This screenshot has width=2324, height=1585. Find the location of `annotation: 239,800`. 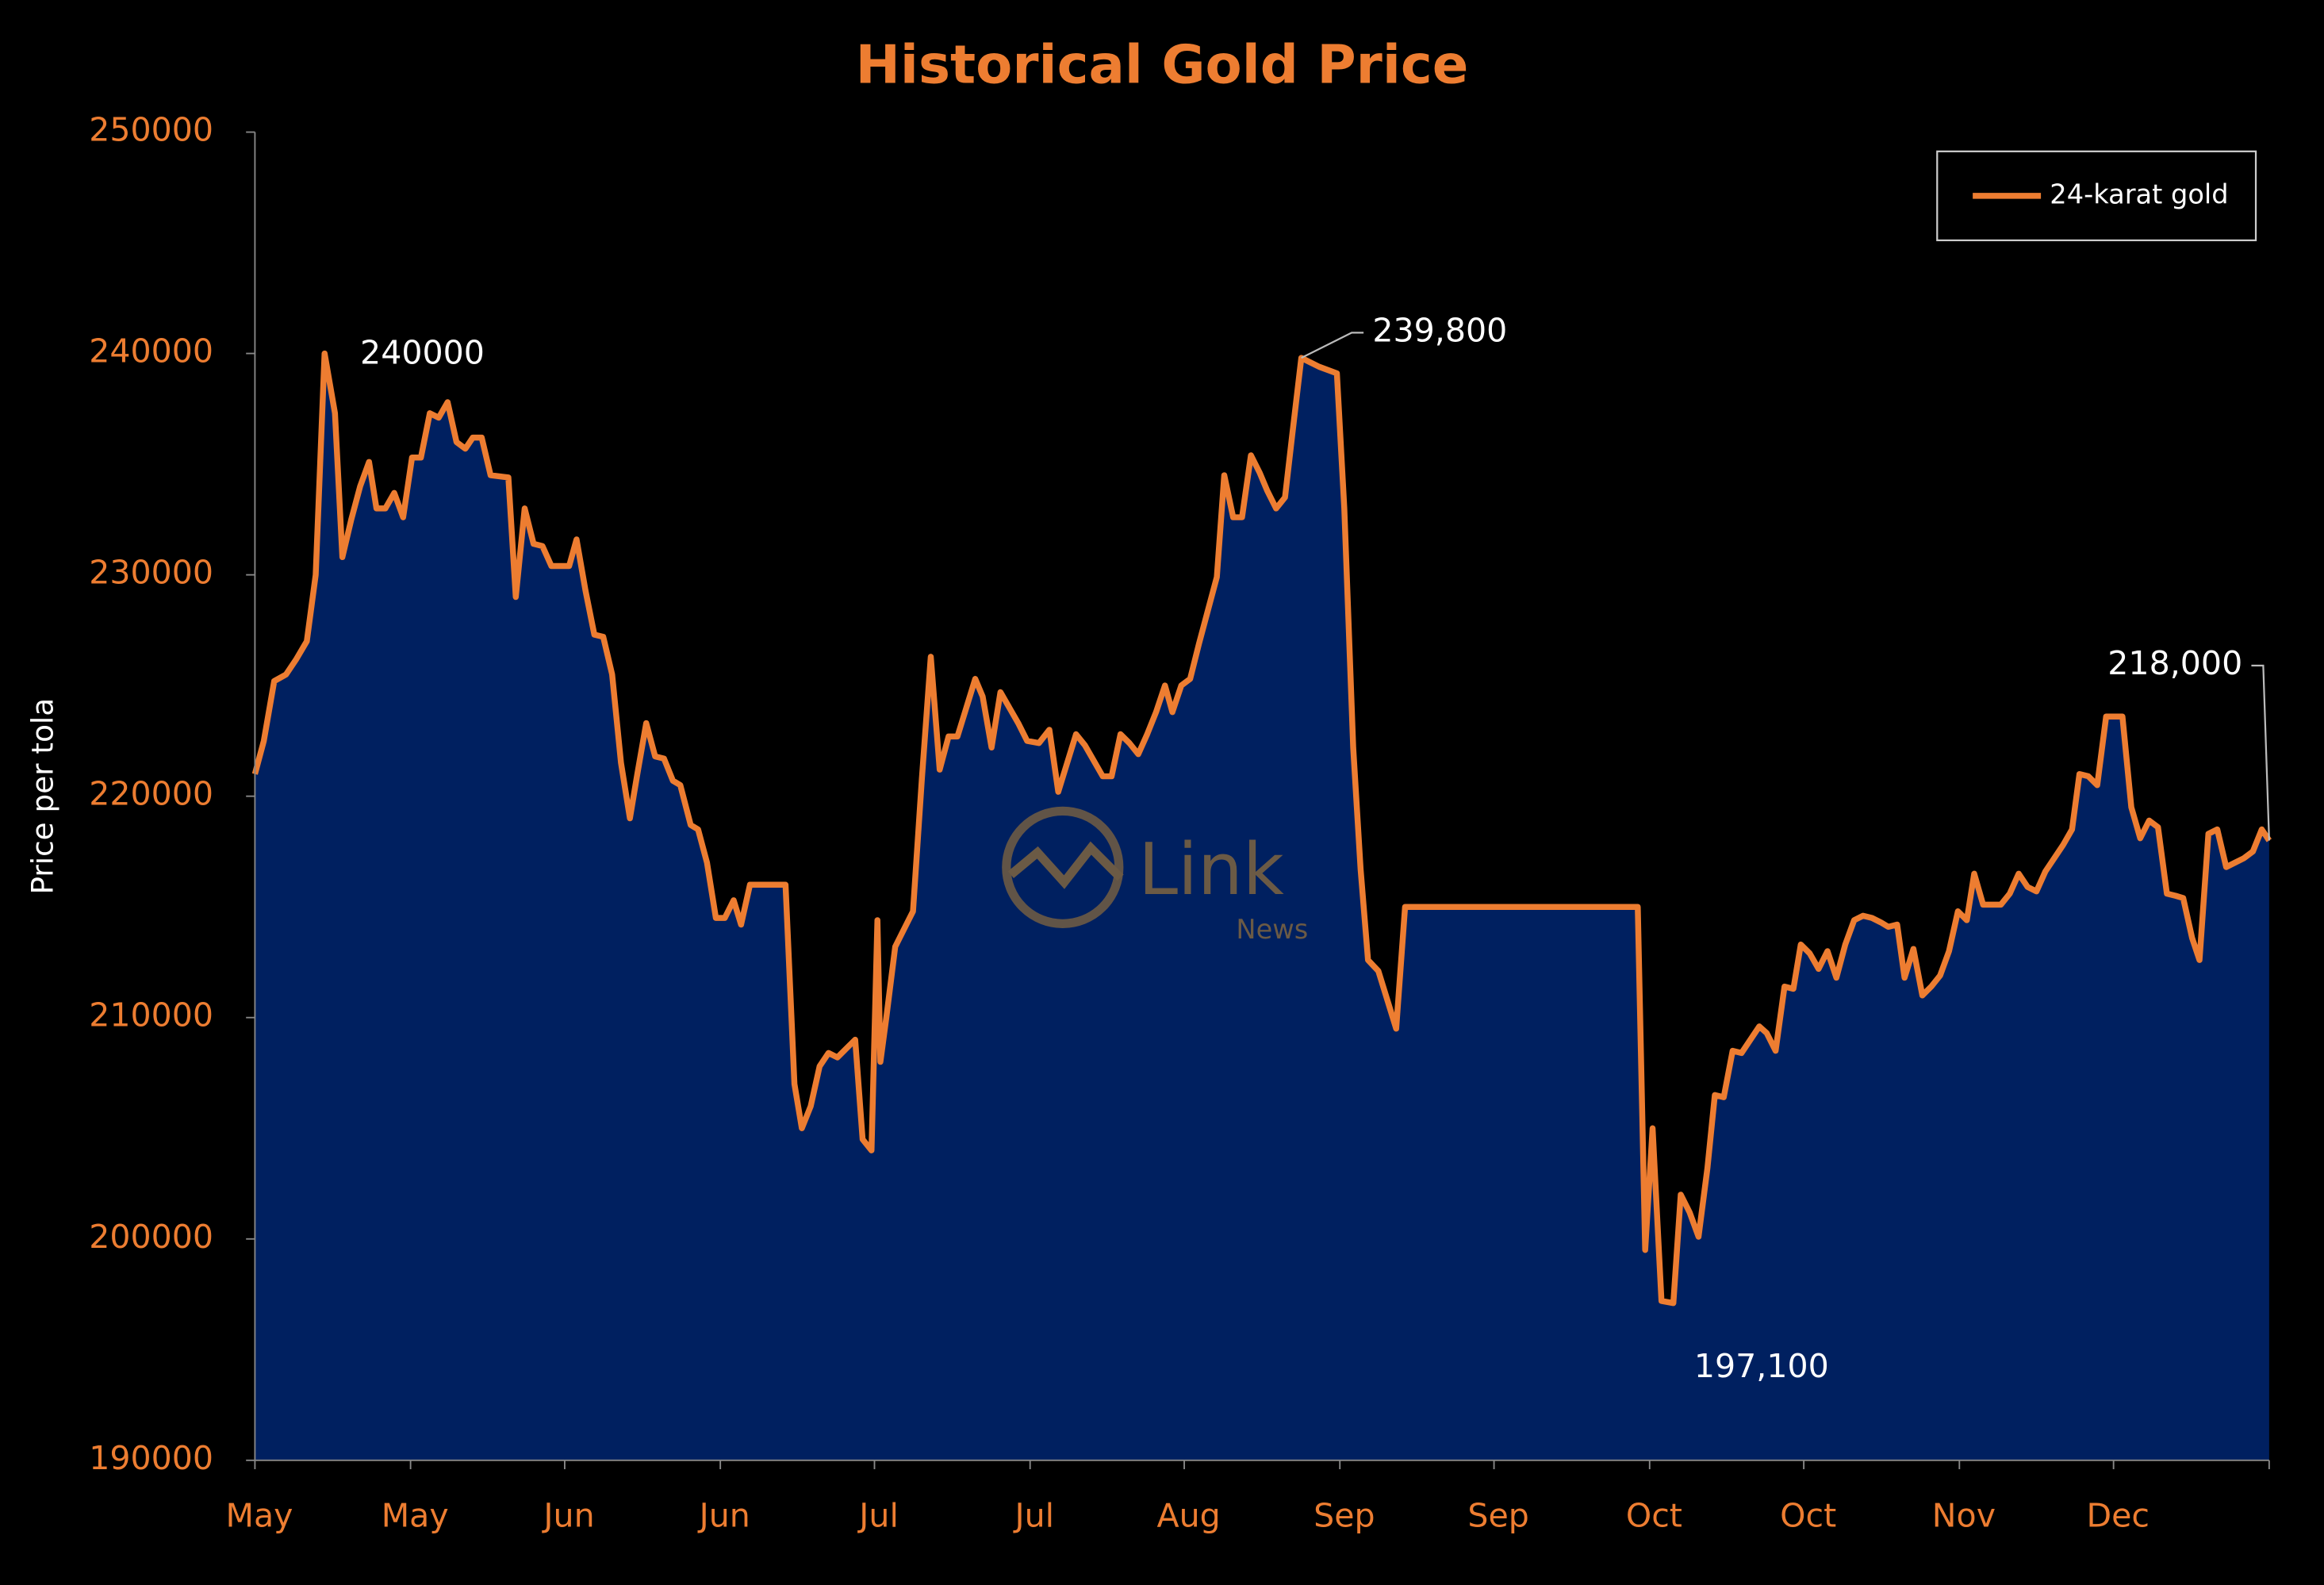

annotation: 239,800 is located at coordinates (1439, 330).